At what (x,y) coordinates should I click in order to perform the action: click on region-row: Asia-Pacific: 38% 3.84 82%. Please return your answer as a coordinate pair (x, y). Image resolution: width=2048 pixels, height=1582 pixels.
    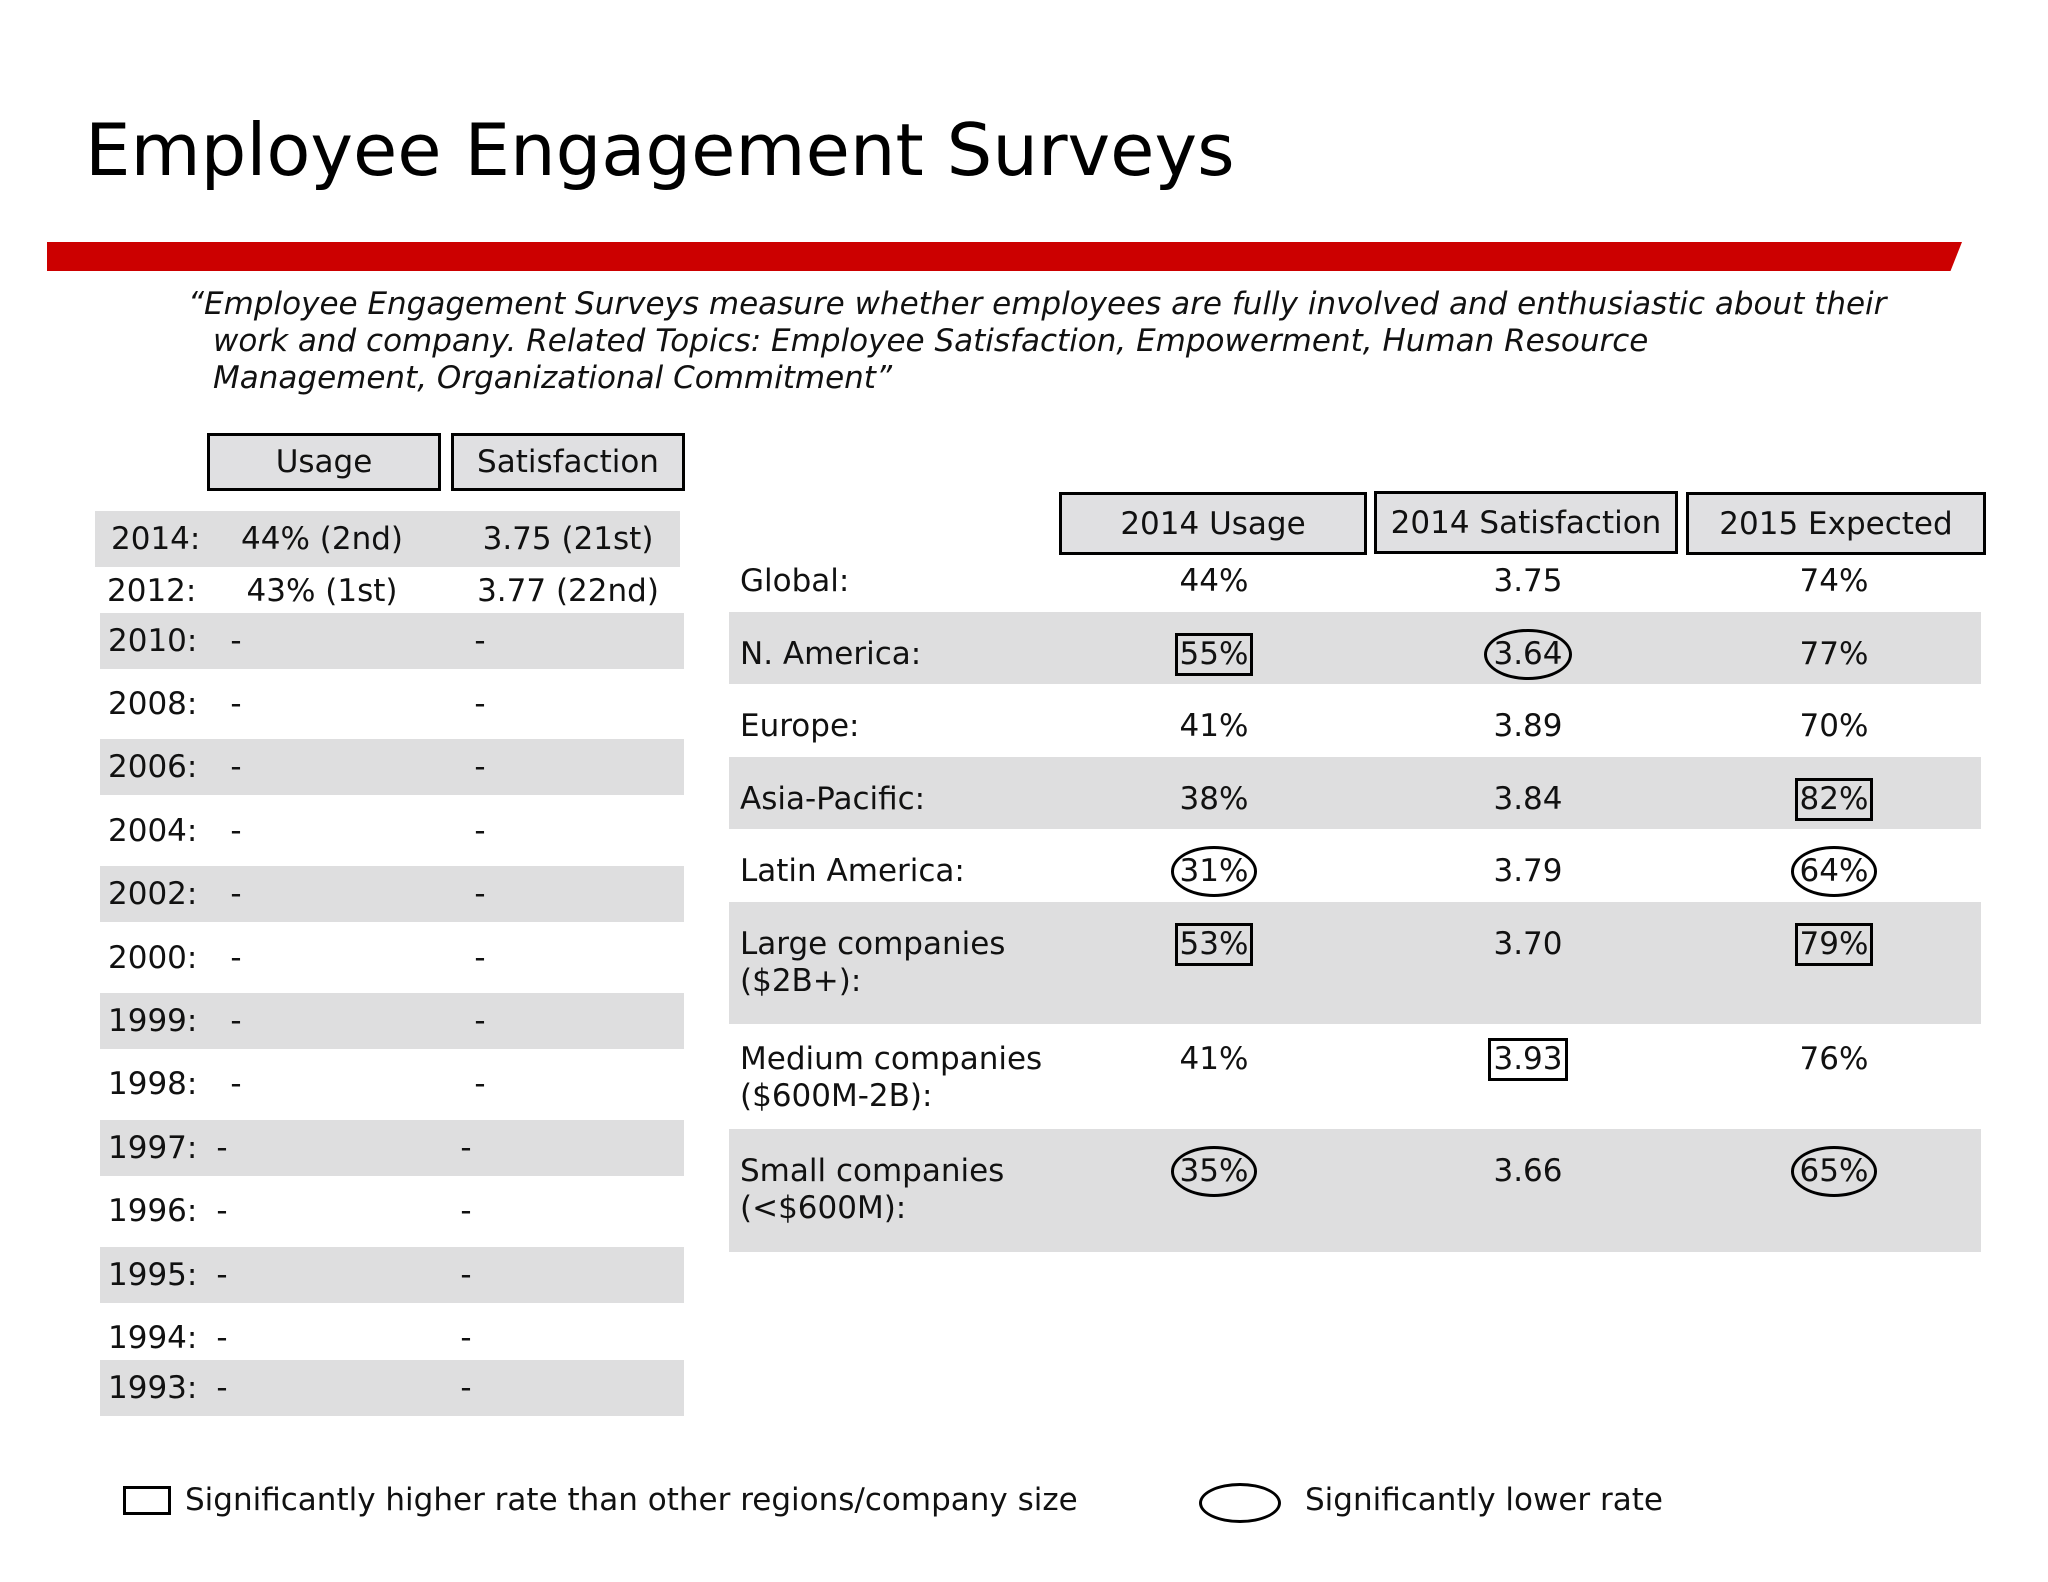
    Looking at the image, I should click on (1355, 793).